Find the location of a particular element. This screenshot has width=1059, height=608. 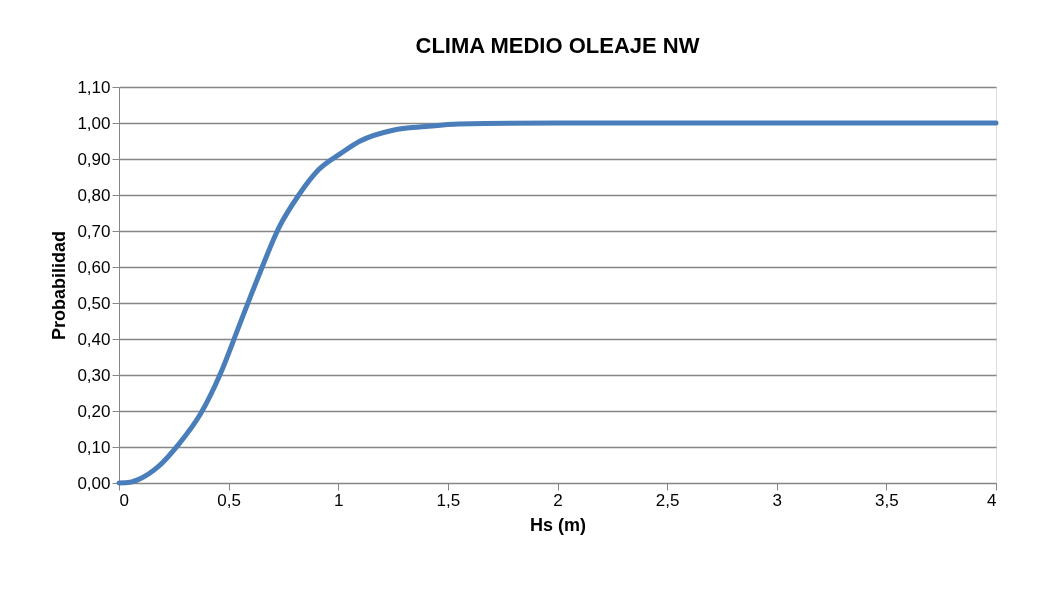

x-tick-label: 4 is located at coordinates (992, 500).